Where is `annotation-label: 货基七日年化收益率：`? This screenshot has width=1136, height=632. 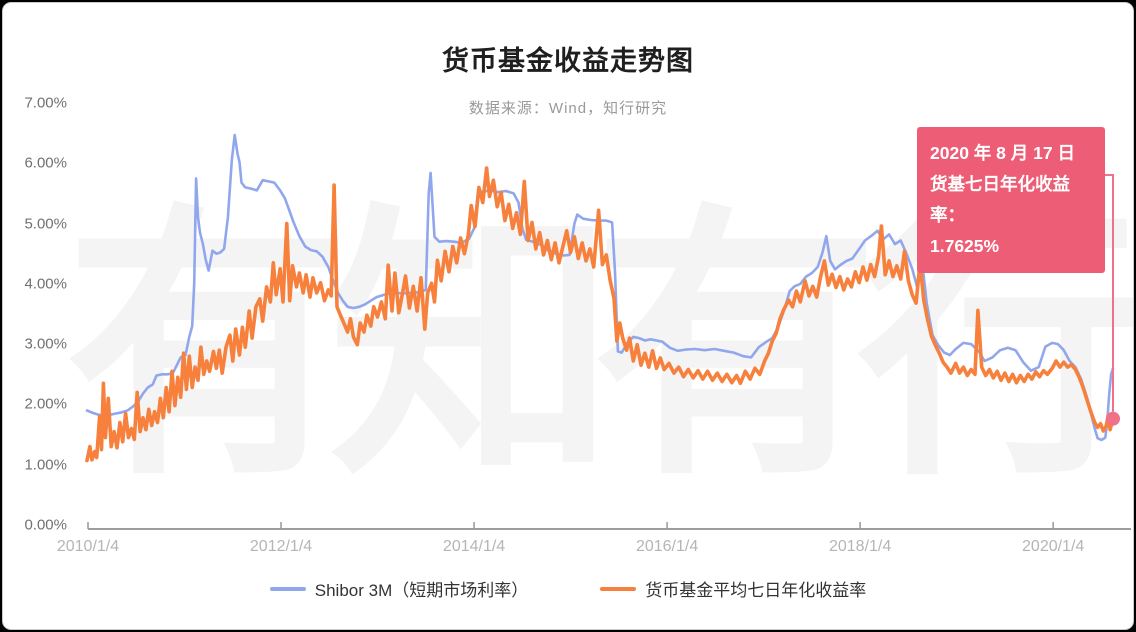 annotation-label: 货基七日年化收益率： is located at coordinates (1000, 199).